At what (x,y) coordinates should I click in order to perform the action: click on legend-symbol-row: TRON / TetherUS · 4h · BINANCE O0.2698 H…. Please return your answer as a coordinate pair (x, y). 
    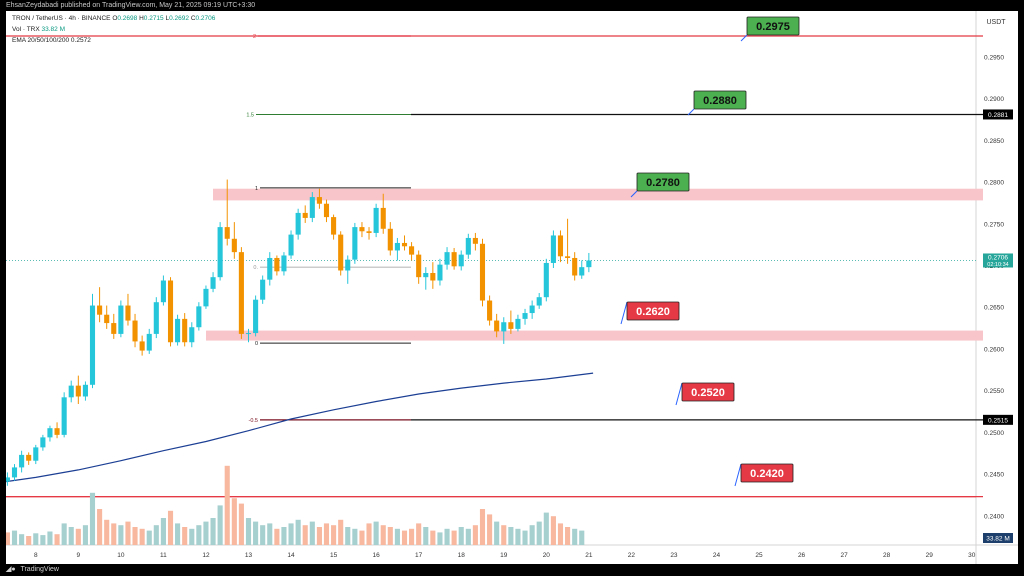
    Looking at the image, I should click on (113, 18).